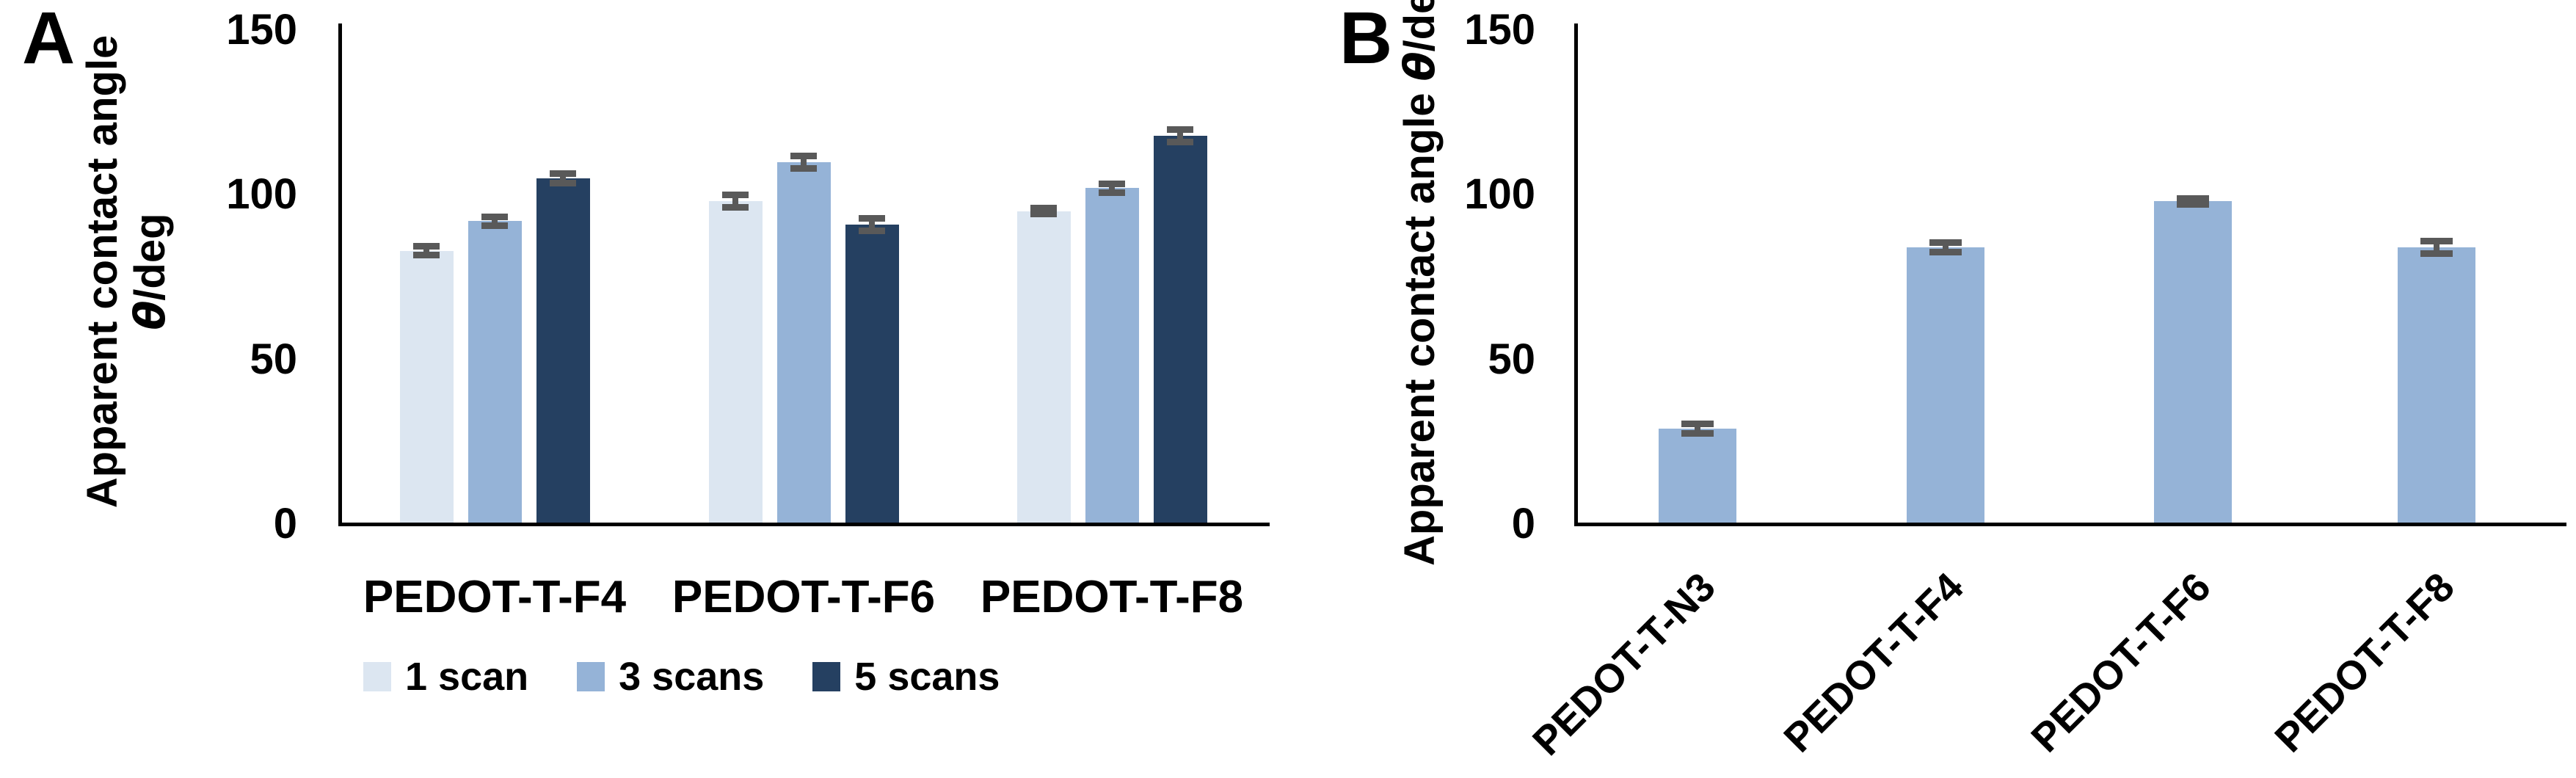  I want to click on y-axis-title-a-line1: Apparent contact angle, so click(102, 271).